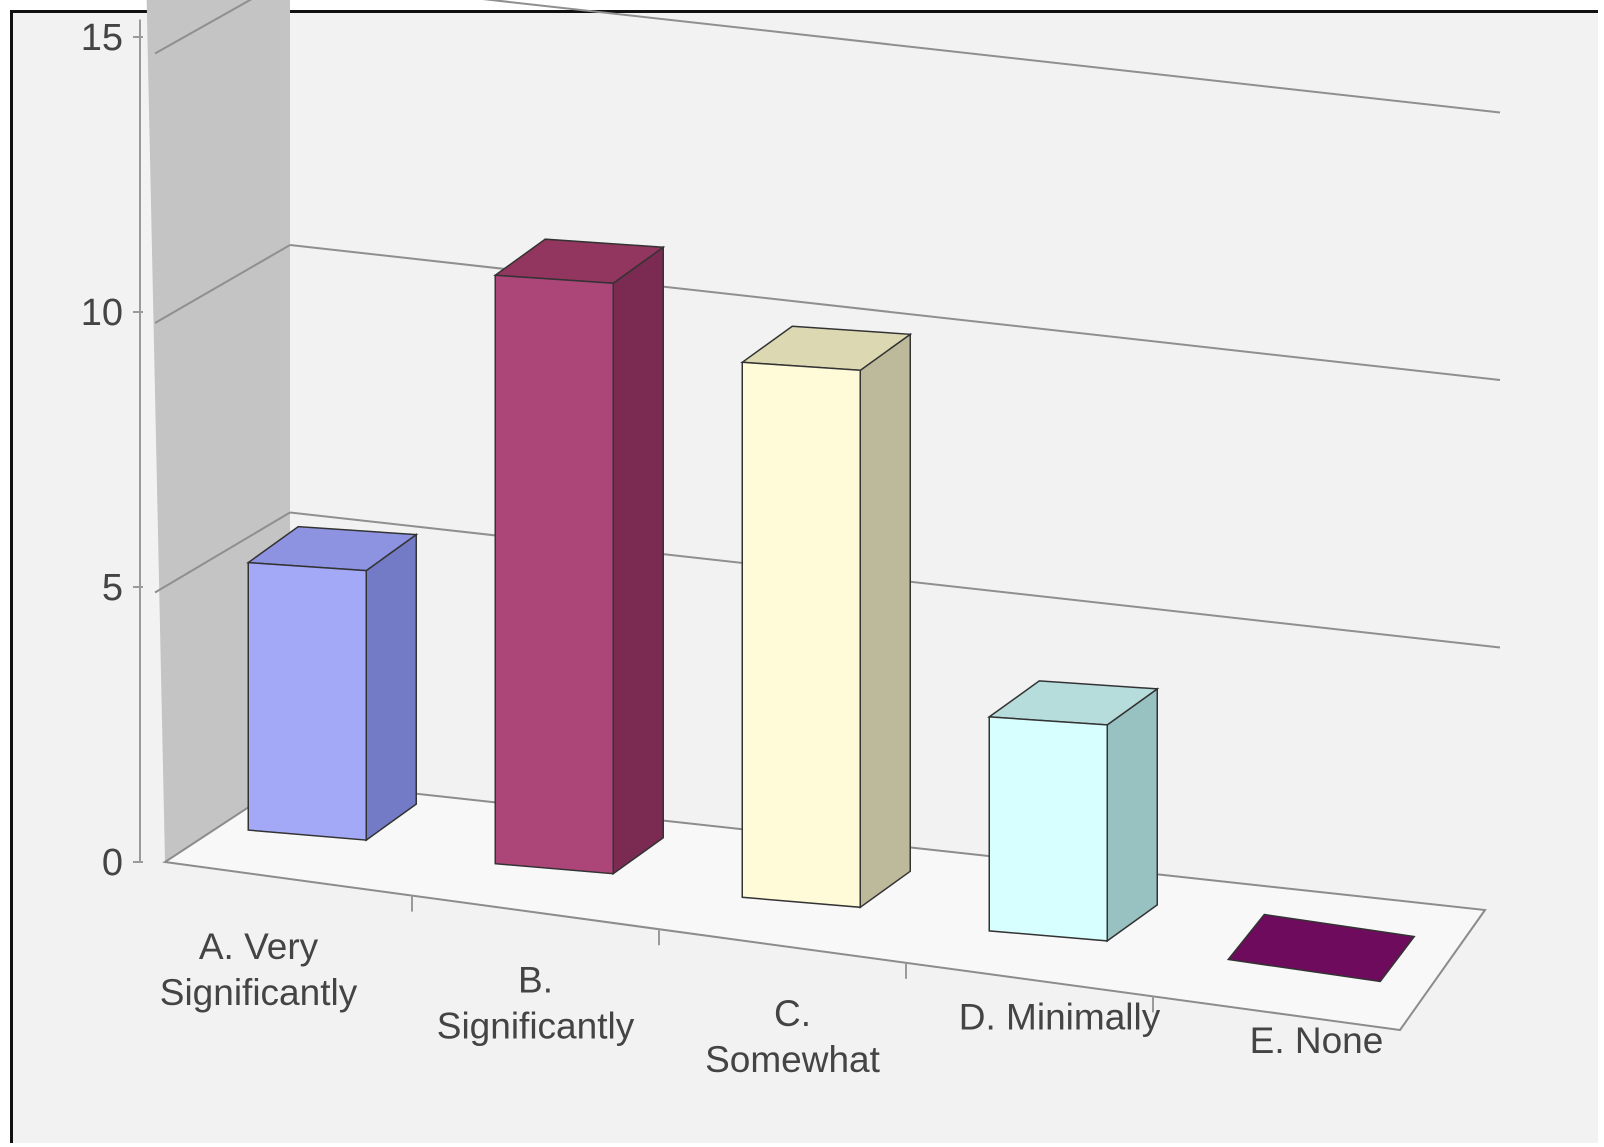 Image resolution: width=1604 pixels, height=1147 pixels. I want to click on y-tick-label: 15, so click(102, 38).